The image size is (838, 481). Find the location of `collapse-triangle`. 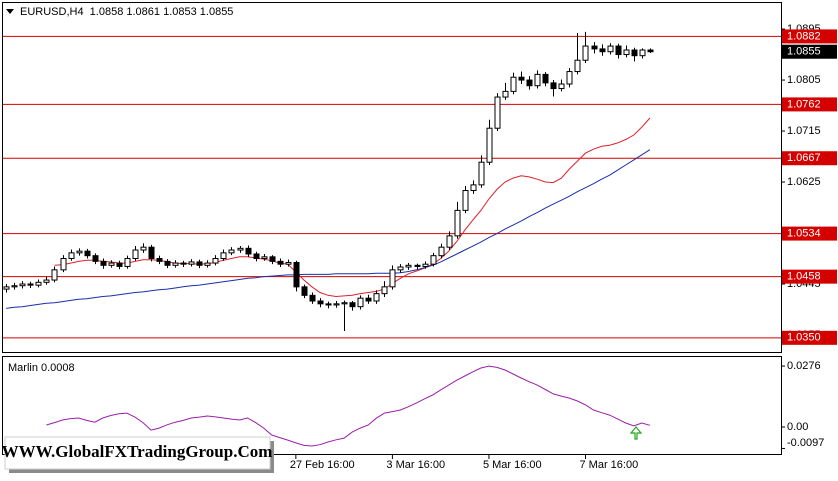

collapse-triangle is located at coordinates (10, 11).